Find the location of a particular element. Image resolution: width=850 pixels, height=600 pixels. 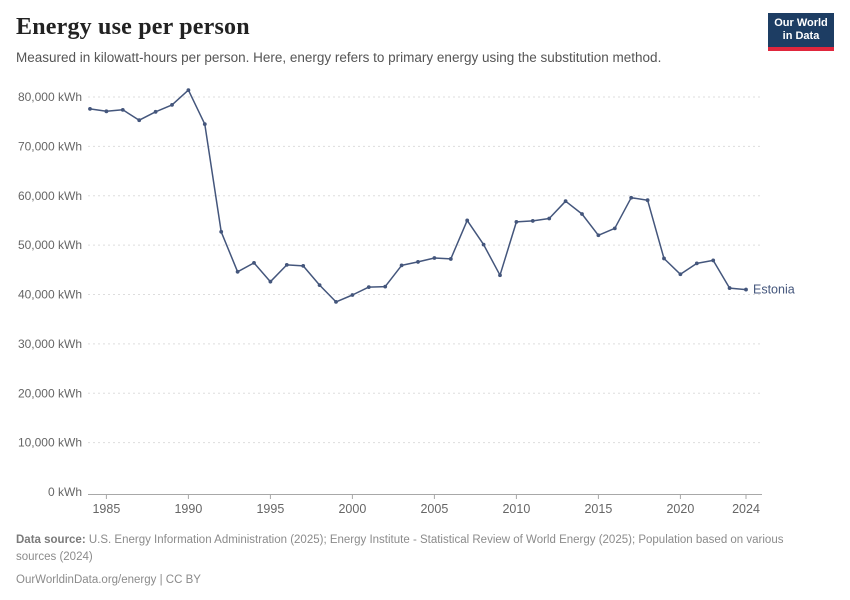

owid-license-link: OurWorldinData.org/energy | CC BY is located at coordinates (108, 580).